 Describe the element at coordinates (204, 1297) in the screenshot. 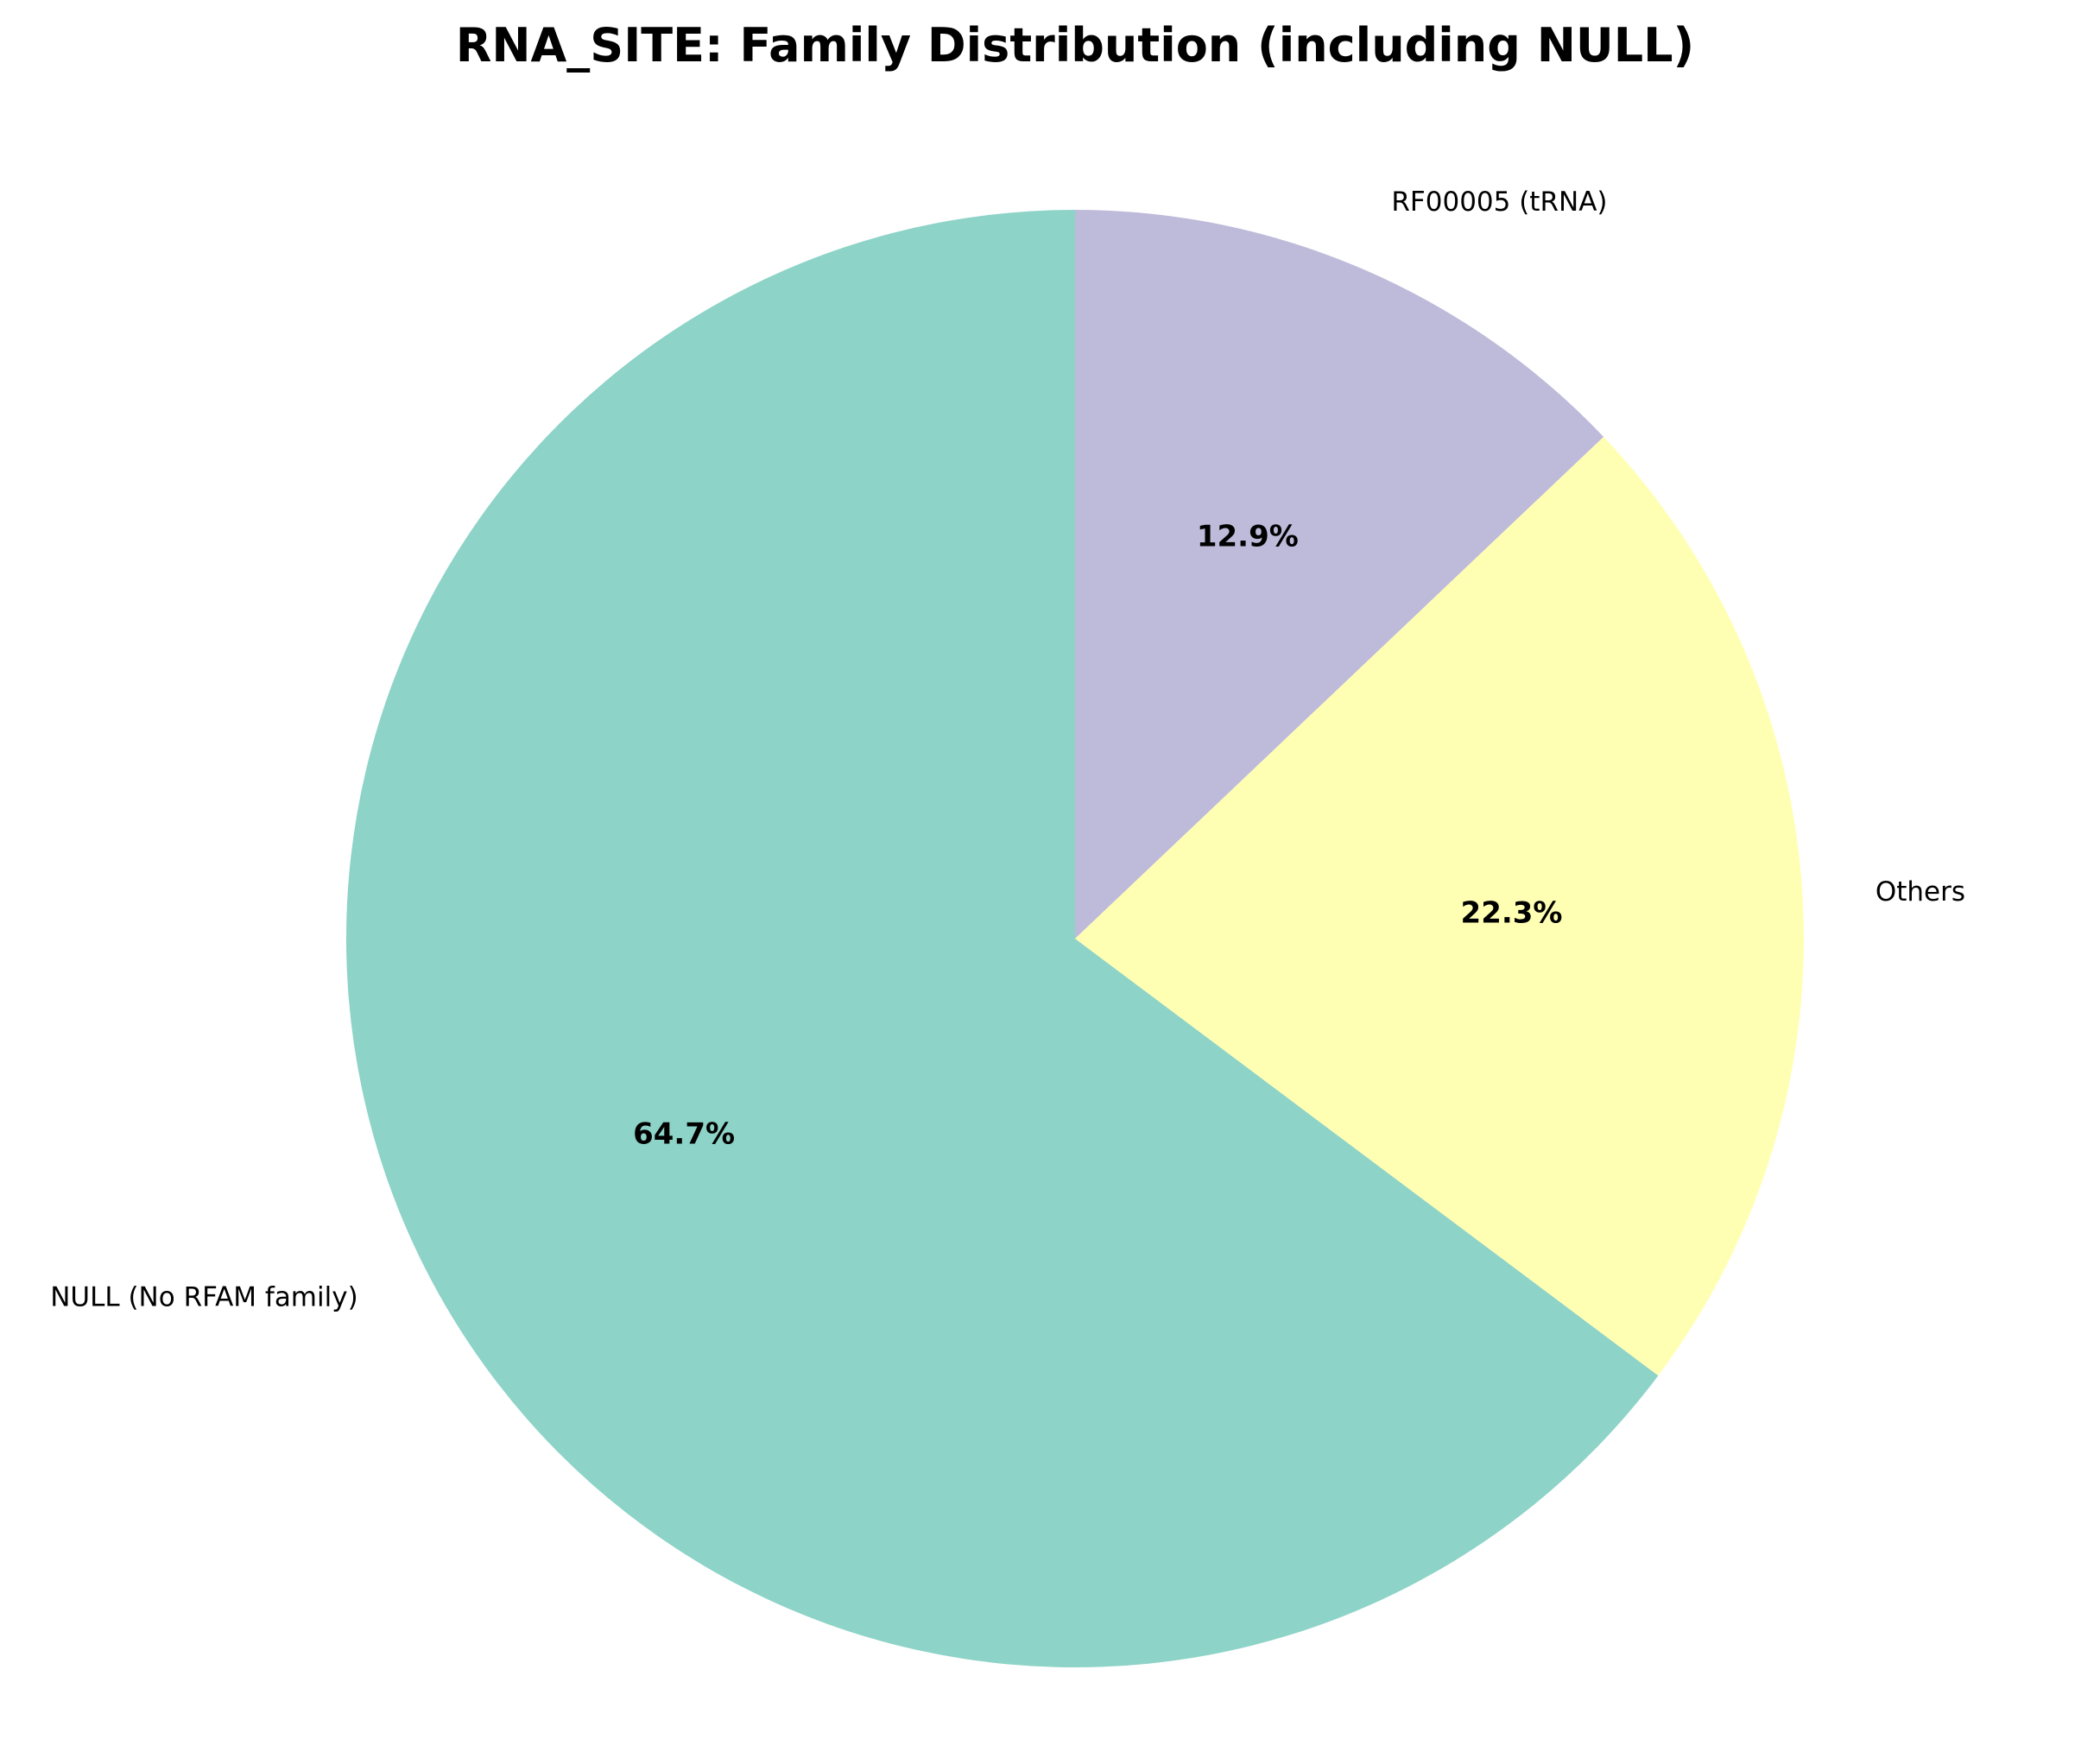

I see `slice-label-null-no-rfam-family: NULL (No RFAM family)` at that location.